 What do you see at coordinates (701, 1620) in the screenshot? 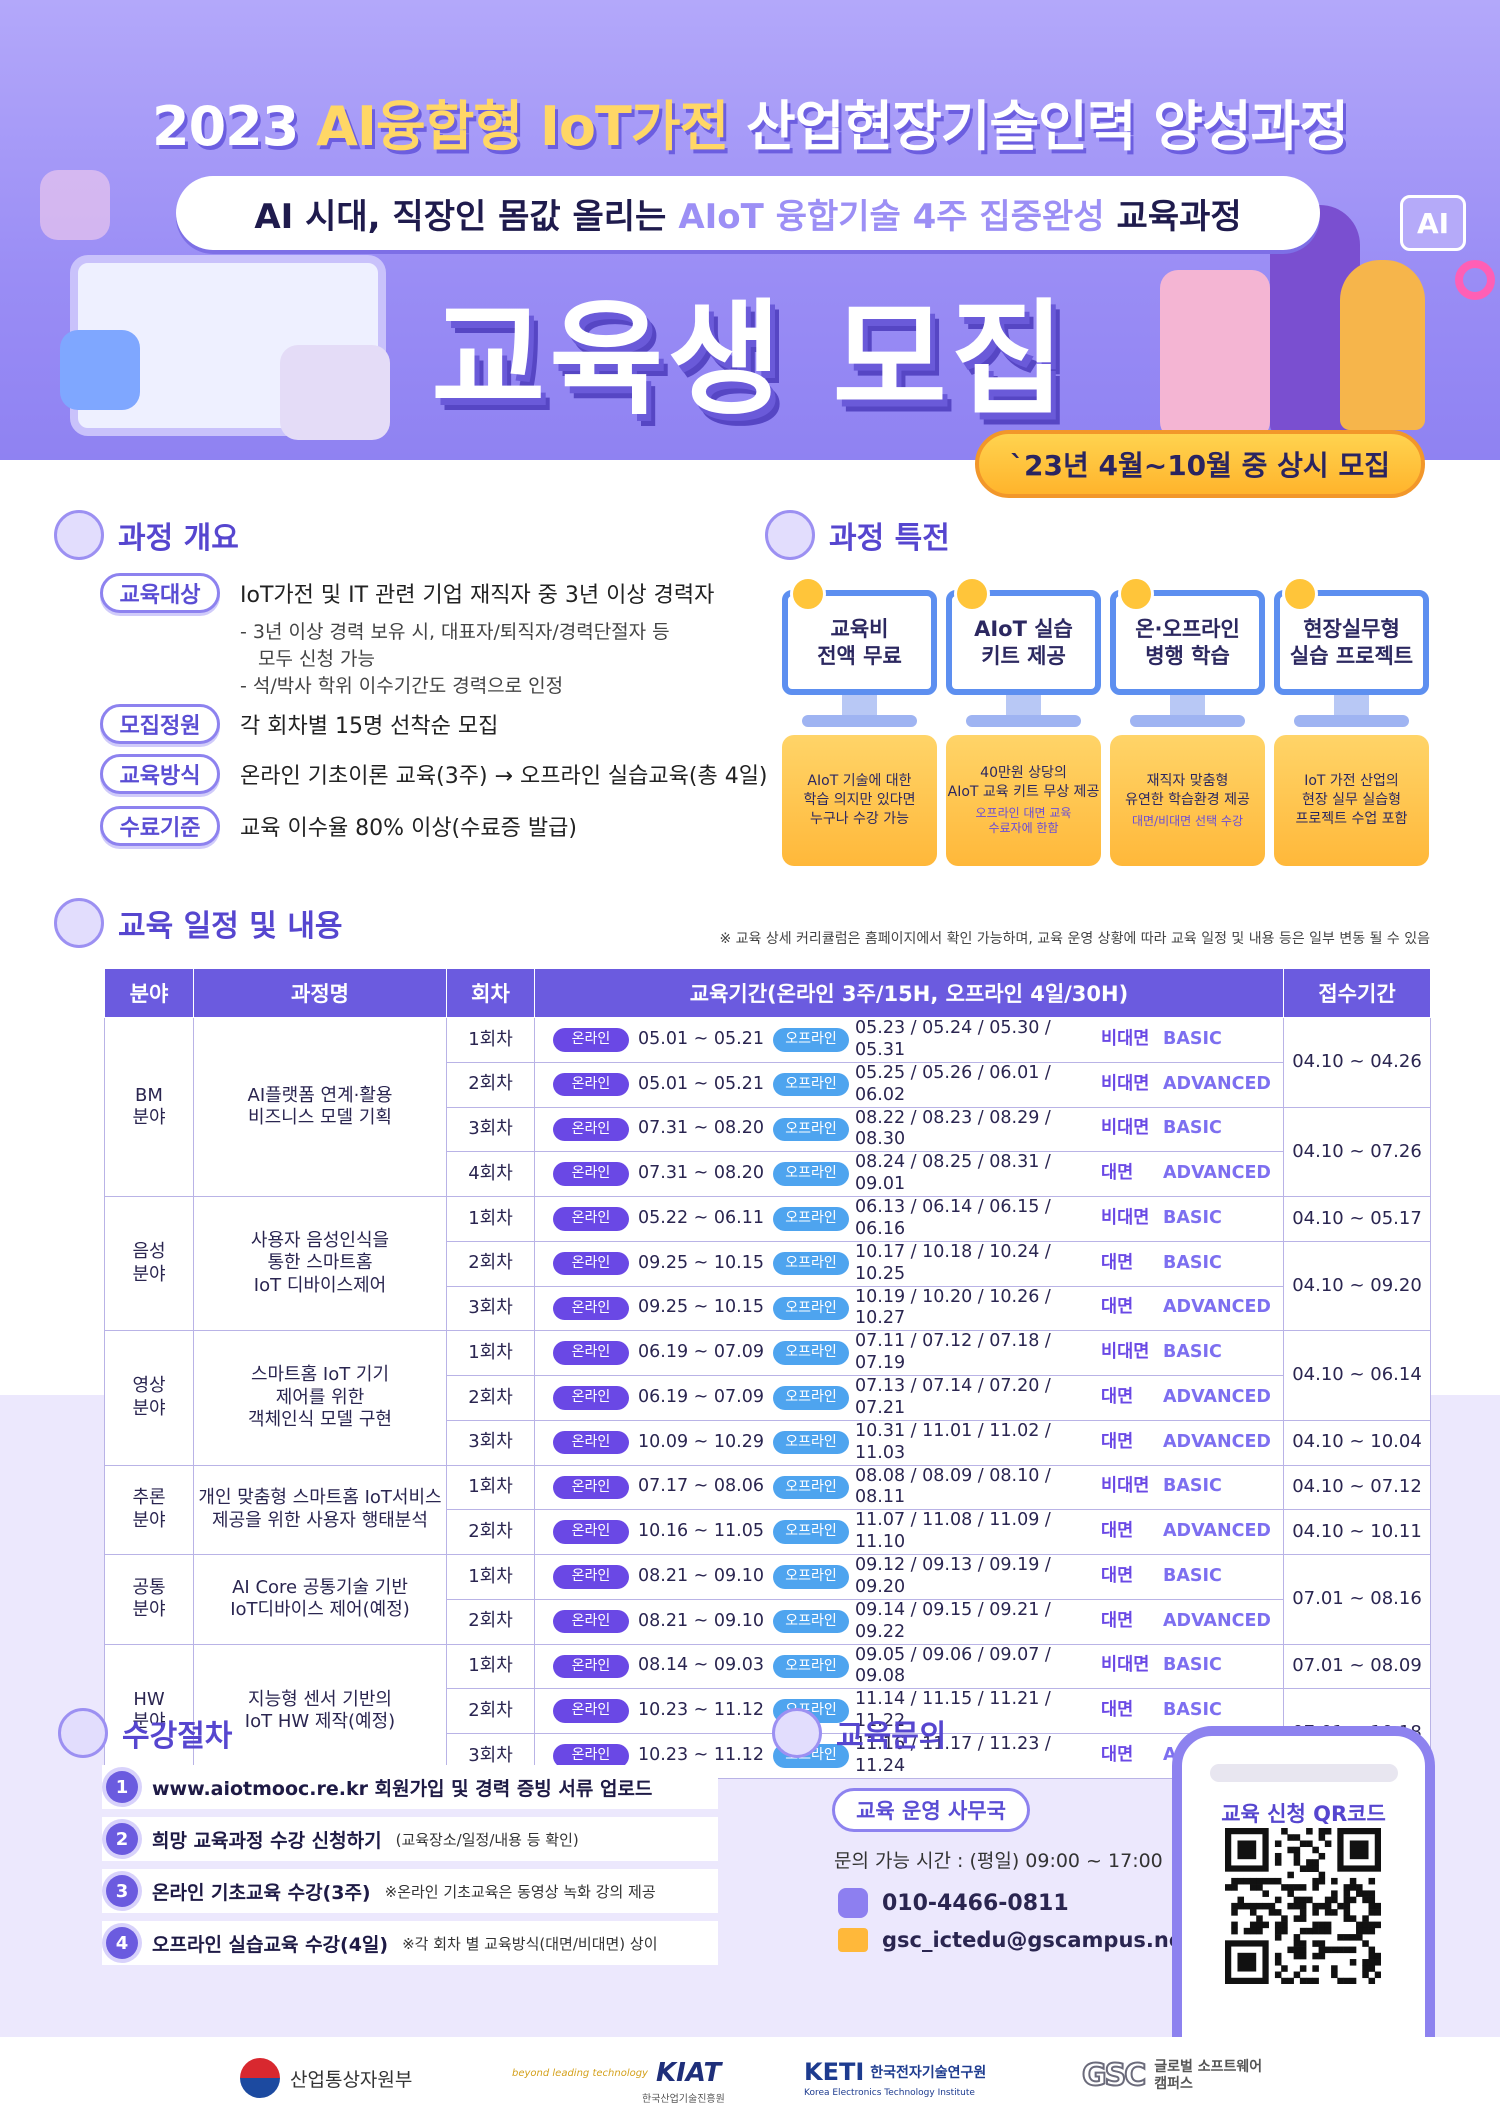
I see `online-period: 08.21 ~ 09.10` at bounding box center [701, 1620].